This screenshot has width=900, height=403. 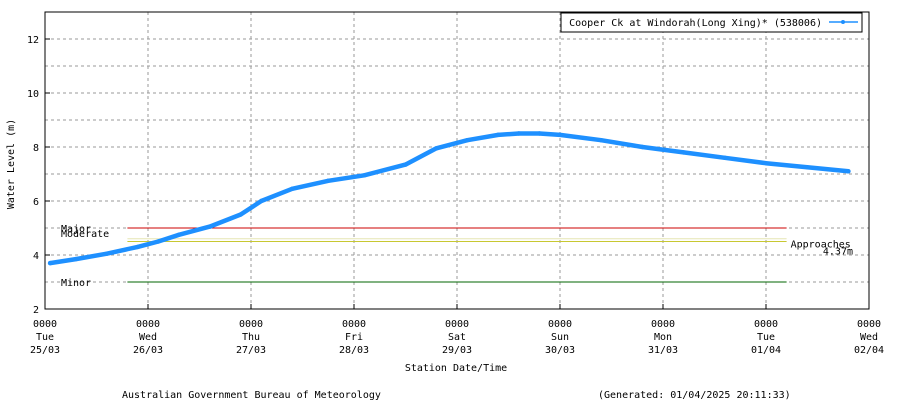 What do you see at coordinates (663, 337) in the screenshot?
I see `x-tick-label: Mon` at bounding box center [663, 337].